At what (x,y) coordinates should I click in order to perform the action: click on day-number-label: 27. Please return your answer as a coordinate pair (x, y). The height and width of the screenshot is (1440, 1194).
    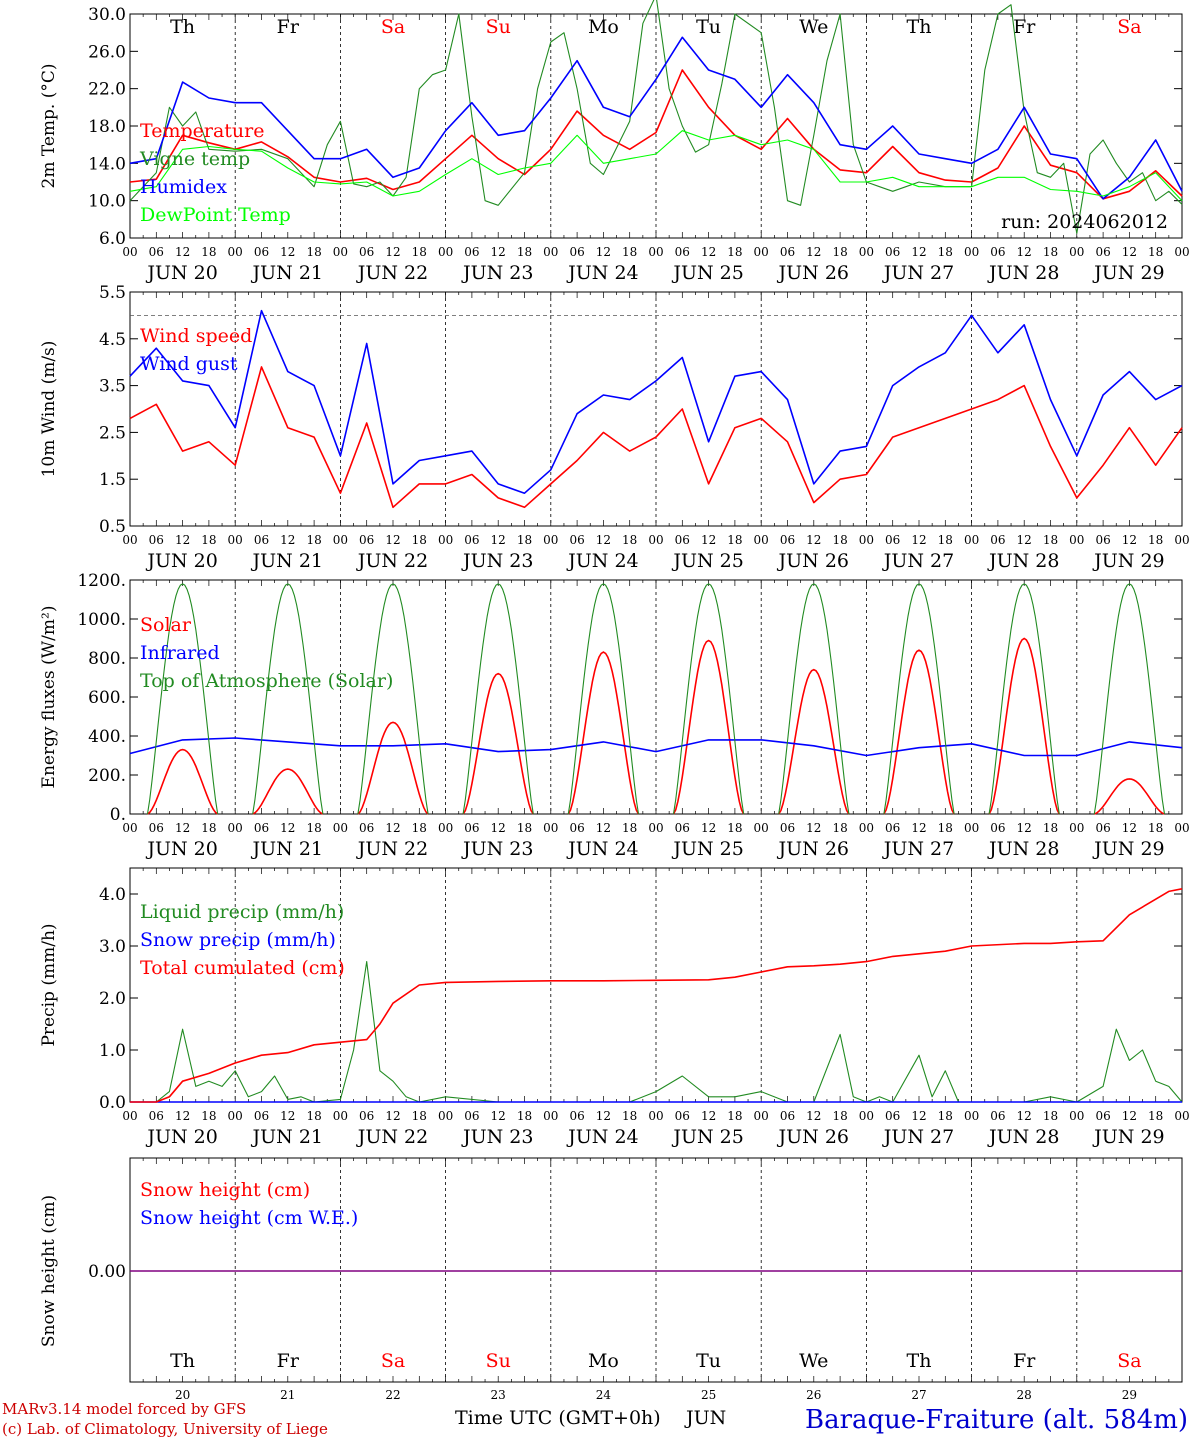
    Looking at the image, I should click on (918, 1395).